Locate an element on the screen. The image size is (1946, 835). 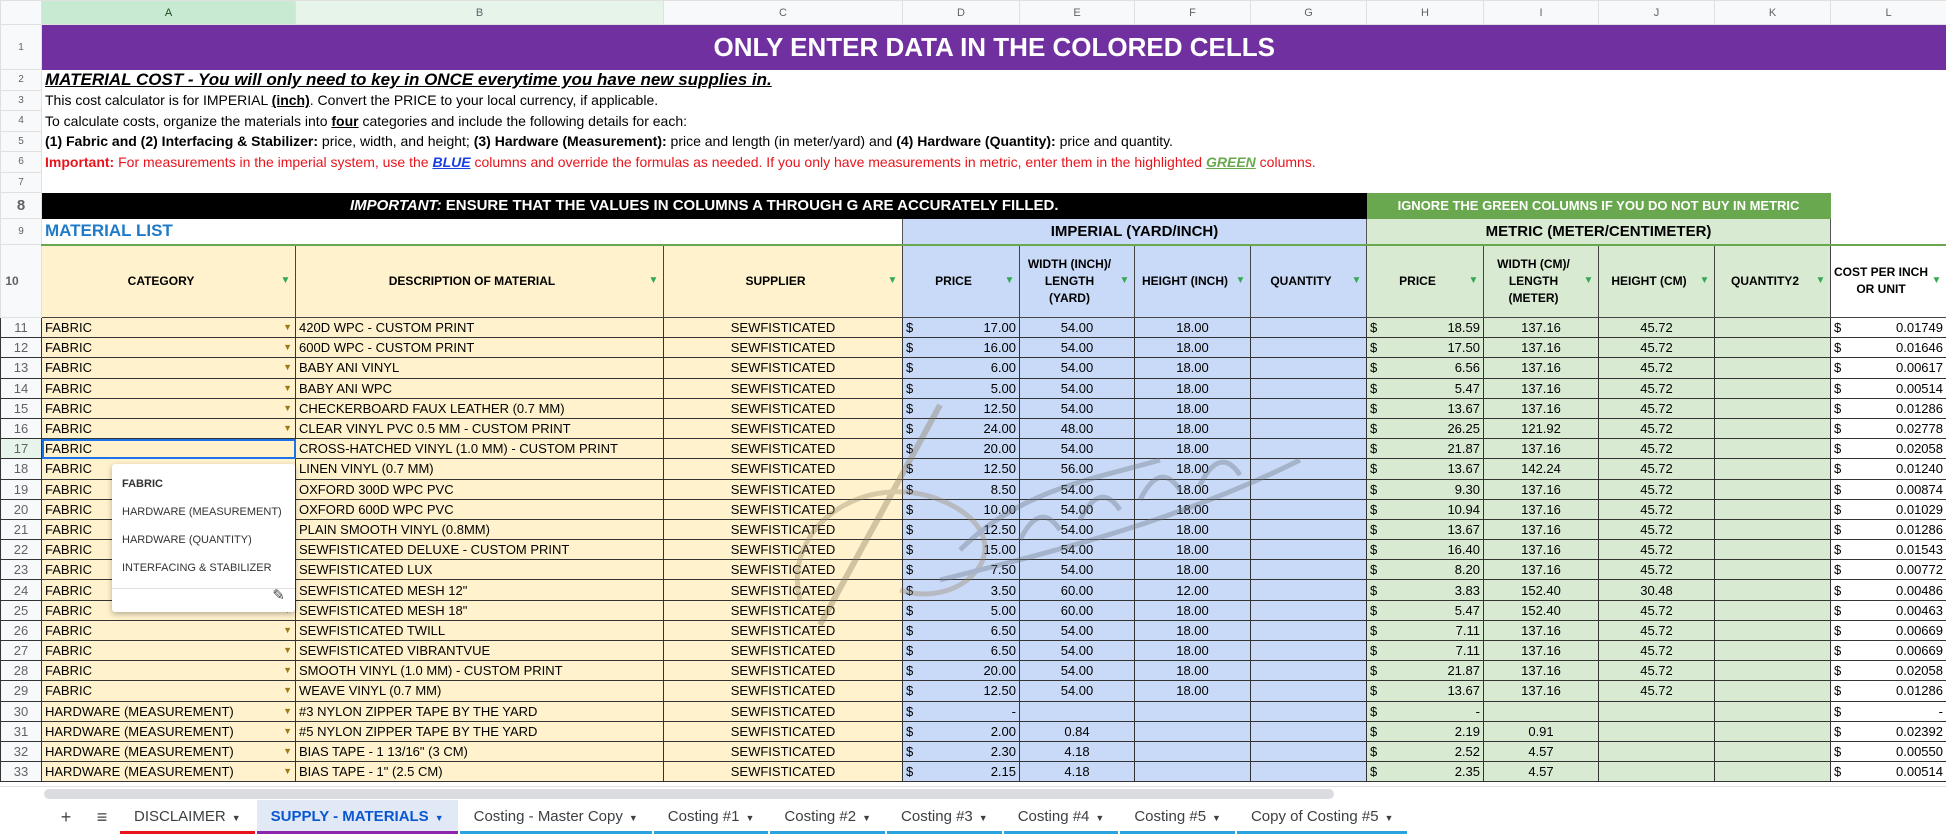
cost-cell: $0.02392 is located at coordinates (1888, 731).